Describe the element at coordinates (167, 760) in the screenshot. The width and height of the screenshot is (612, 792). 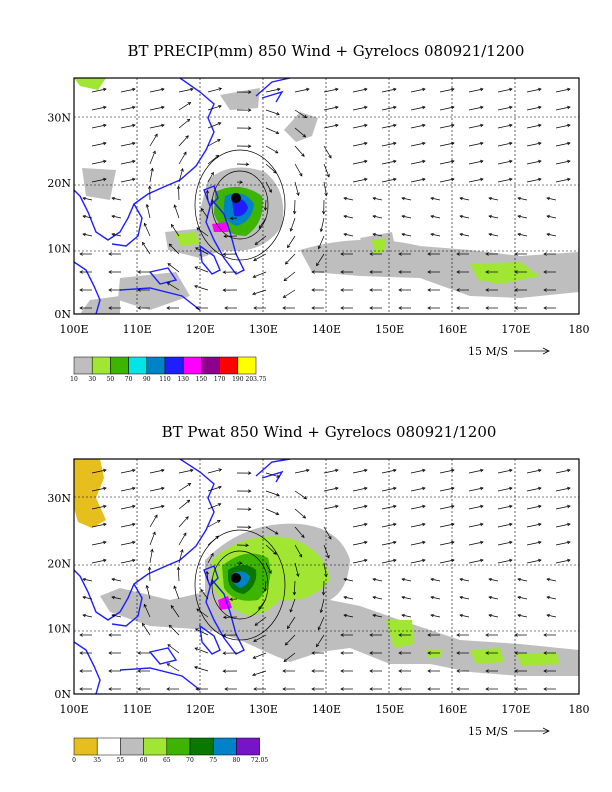
I see `colorbar-label: 65` at that location.